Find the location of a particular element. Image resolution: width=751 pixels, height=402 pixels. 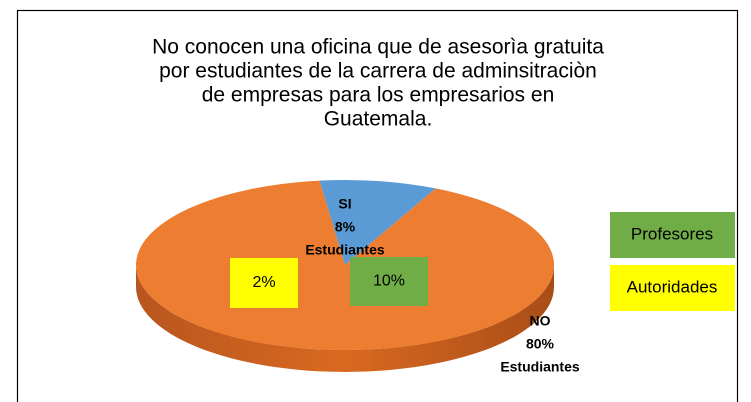

slice-value-label: 8% is located at coordinates (345, 227).